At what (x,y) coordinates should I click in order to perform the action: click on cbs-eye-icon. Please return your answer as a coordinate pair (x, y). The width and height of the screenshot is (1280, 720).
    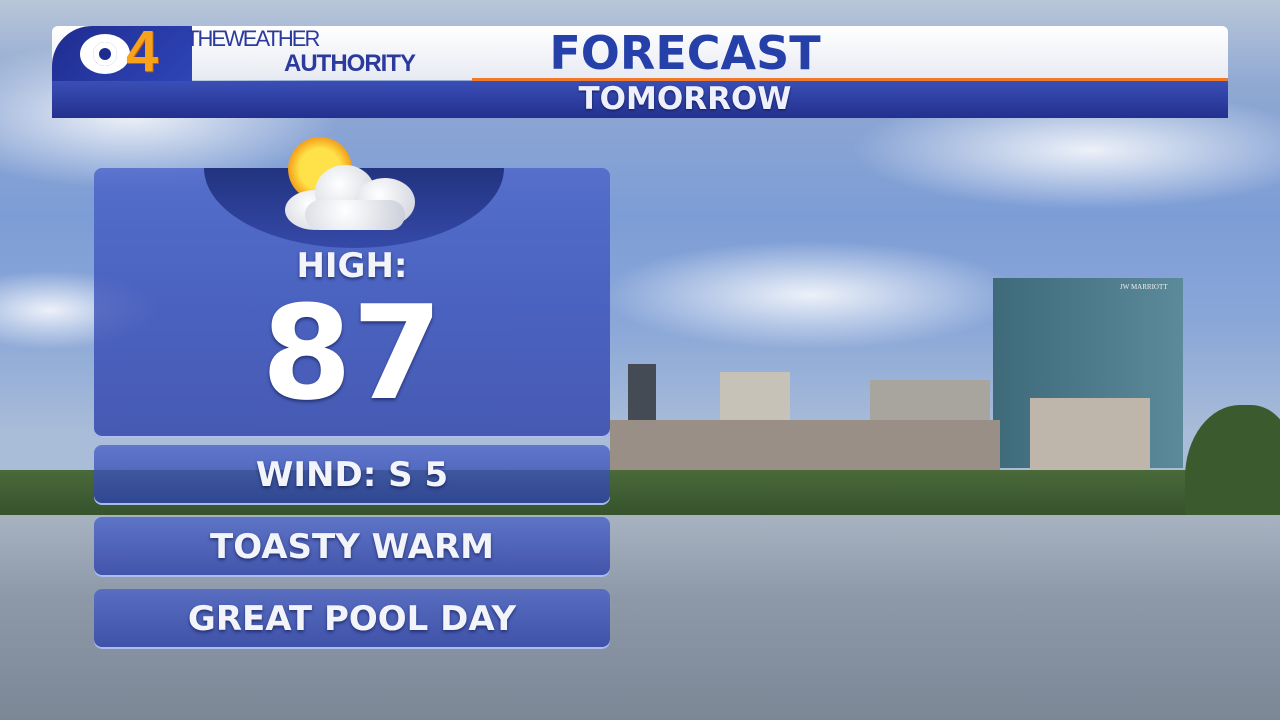
    Looking at the image, I should click on (105, 54).